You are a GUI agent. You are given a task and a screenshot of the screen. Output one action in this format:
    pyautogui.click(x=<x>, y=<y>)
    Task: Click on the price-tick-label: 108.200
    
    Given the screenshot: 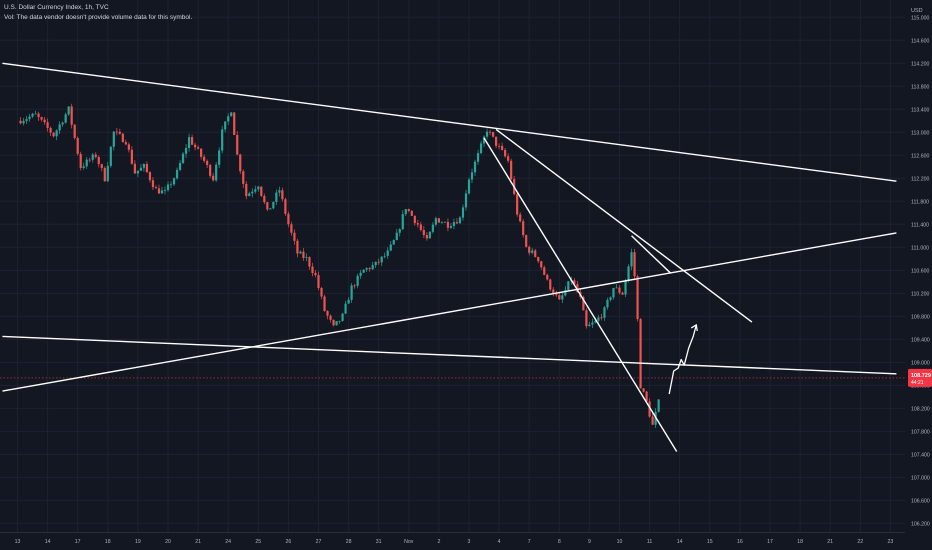 What is the action you would take?
    pyautogui.click(x=920, y=409)
    